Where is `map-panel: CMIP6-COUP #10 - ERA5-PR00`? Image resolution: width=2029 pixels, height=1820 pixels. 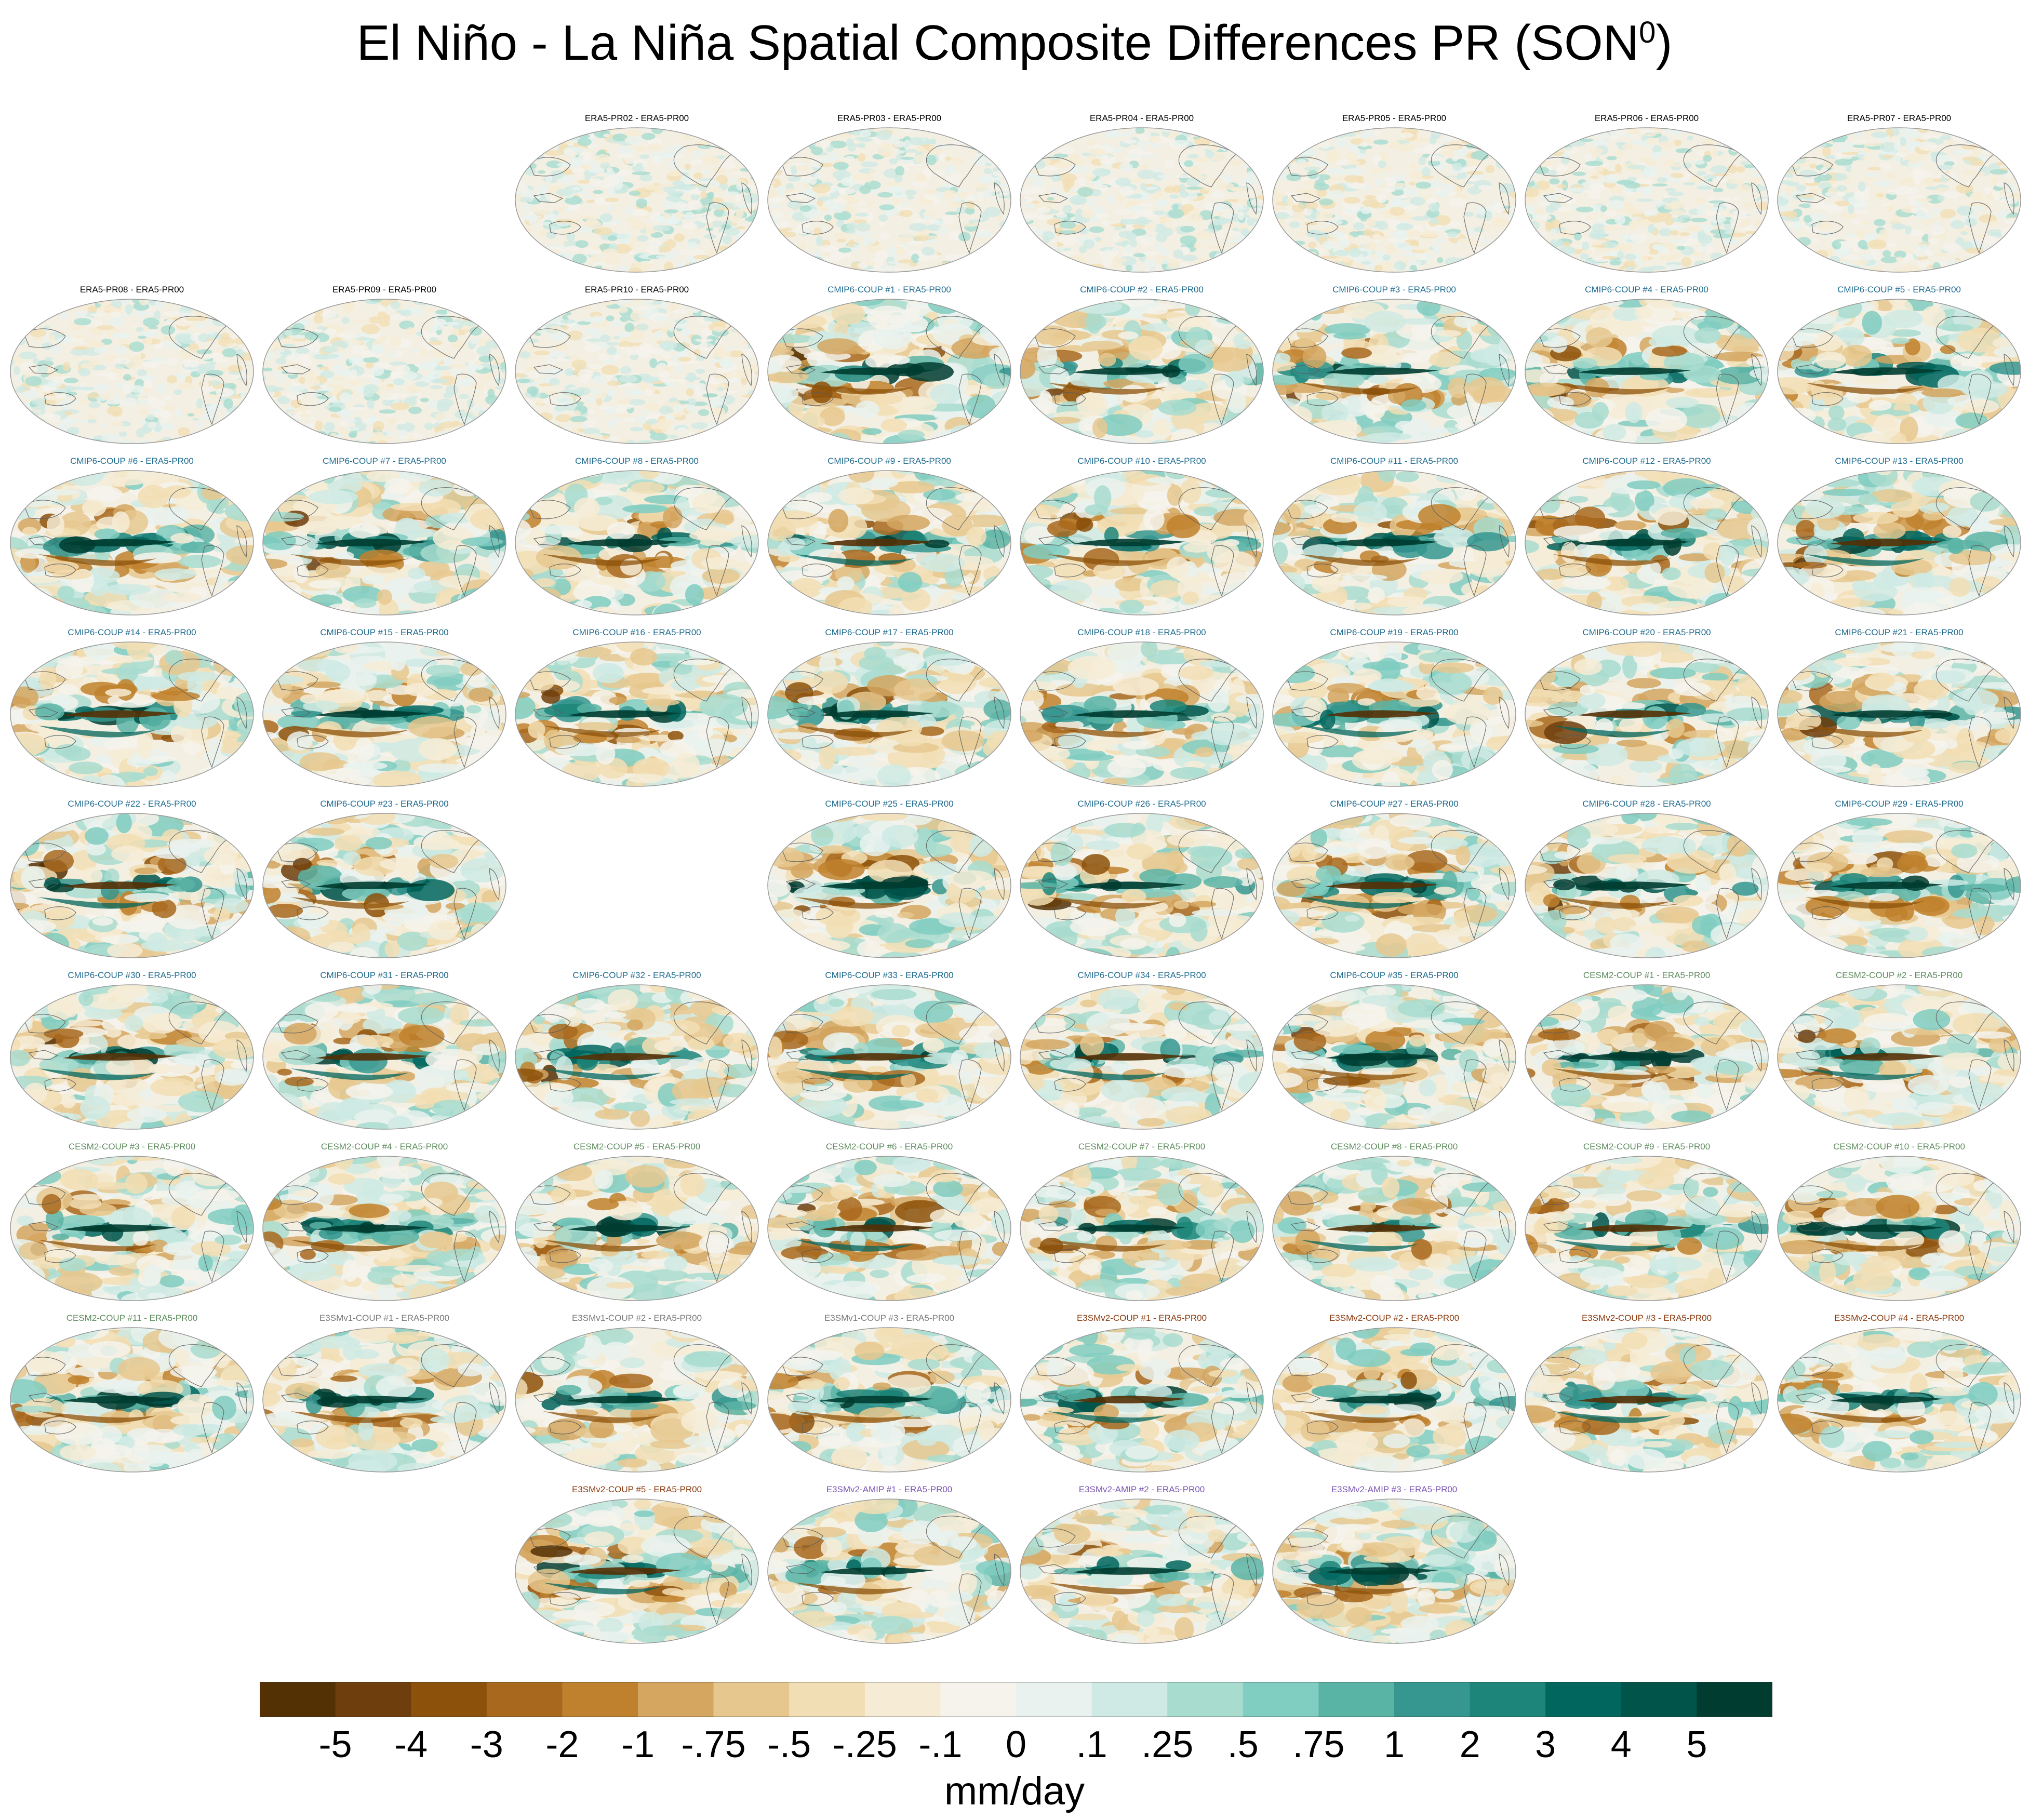 map-panel: CMIP6-COUP #10 - ERA5-PR00 is located at coordinates (1141, 541).